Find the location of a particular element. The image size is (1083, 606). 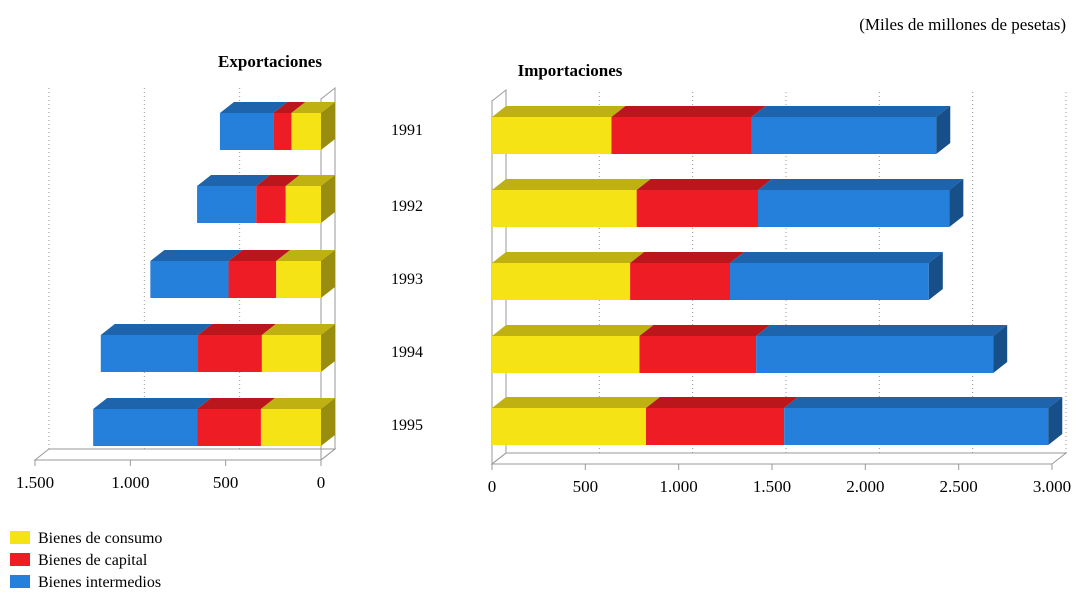

imports-bar-1992-consumo-top is located at coordinates (571, 184).